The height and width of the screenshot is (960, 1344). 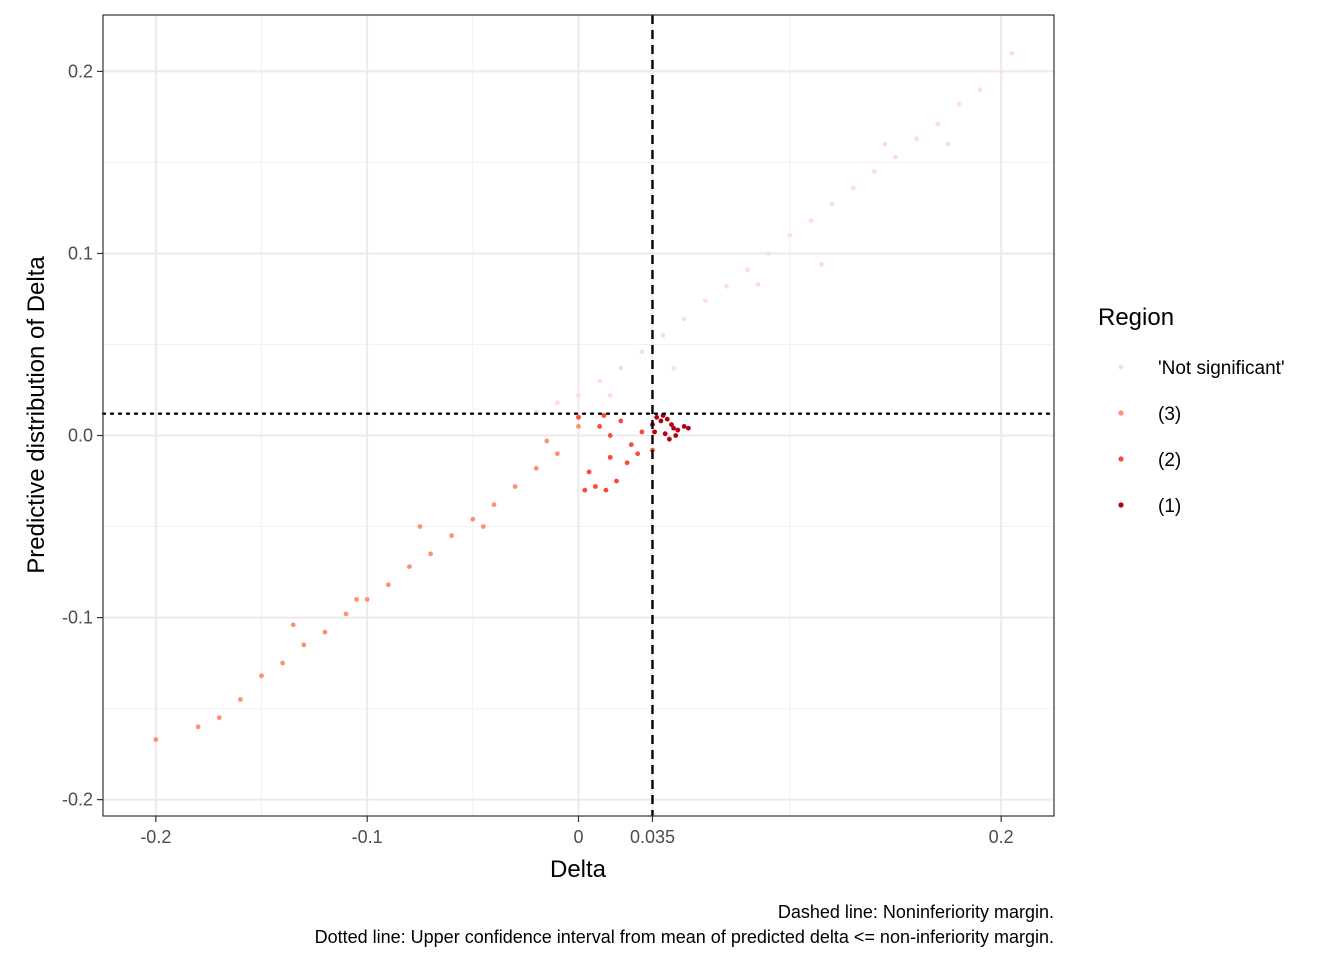 I want to click on x-tick-label: -0.2, so click(x=155, y=837).